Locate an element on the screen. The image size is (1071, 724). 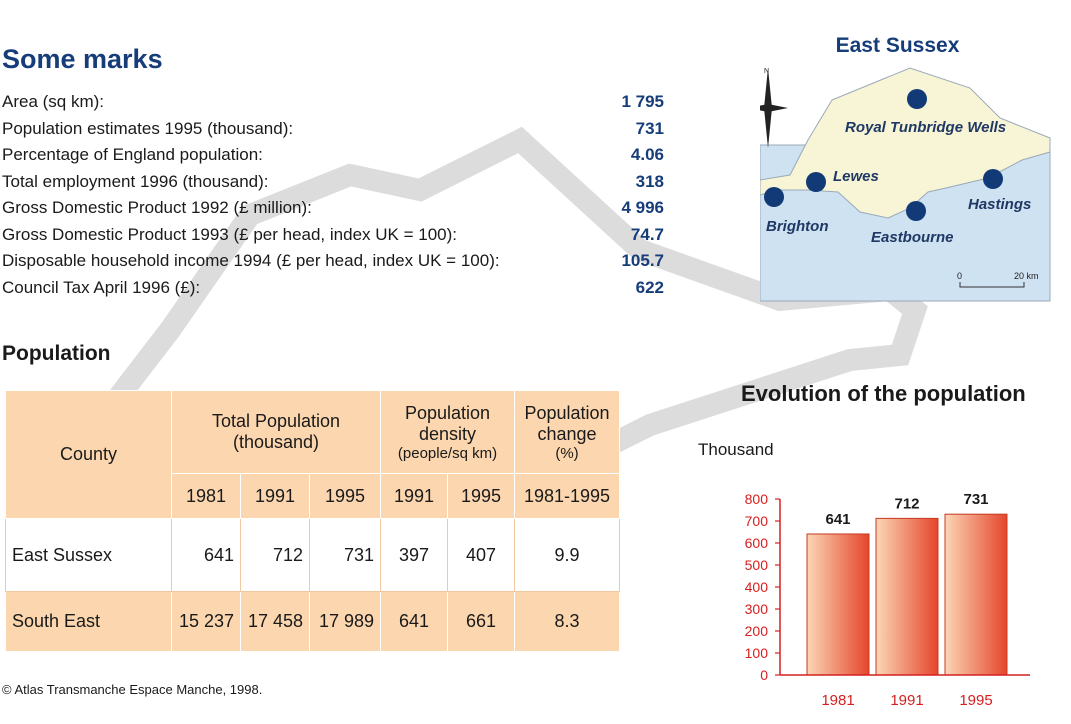
town-label-hastings: Hastings is located at coordinates (1000, 204).